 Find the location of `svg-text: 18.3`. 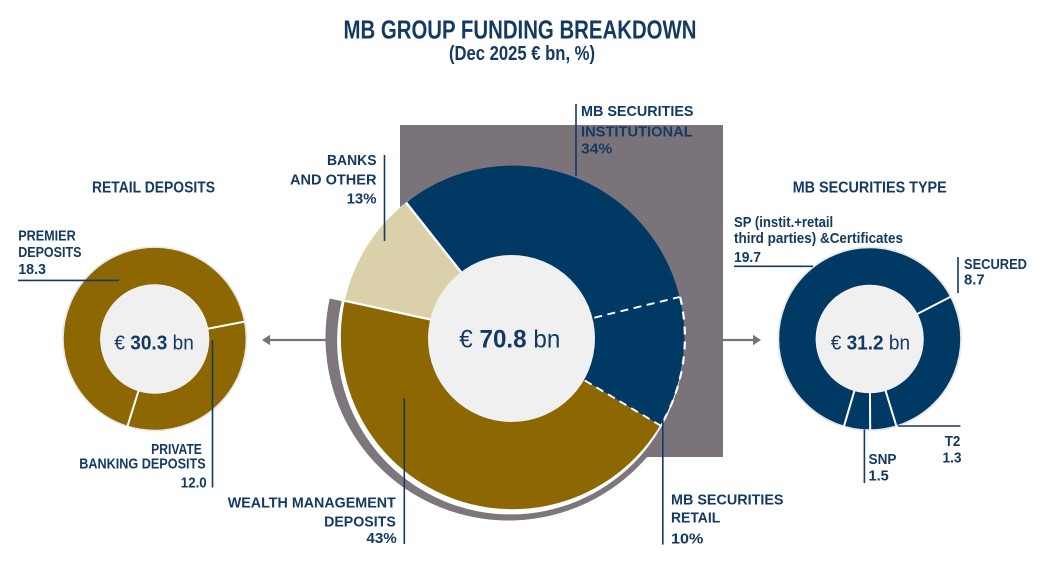

svg-text: 18.3 is located at coordinates (32, 269).